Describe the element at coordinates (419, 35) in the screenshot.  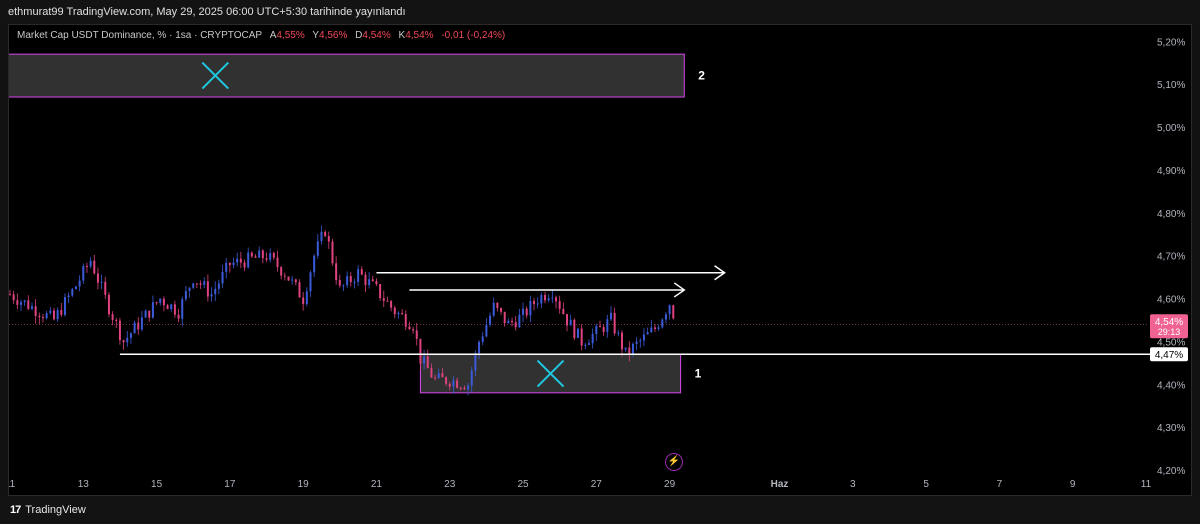
I see `legend-close-value: 4,54%` at that location.